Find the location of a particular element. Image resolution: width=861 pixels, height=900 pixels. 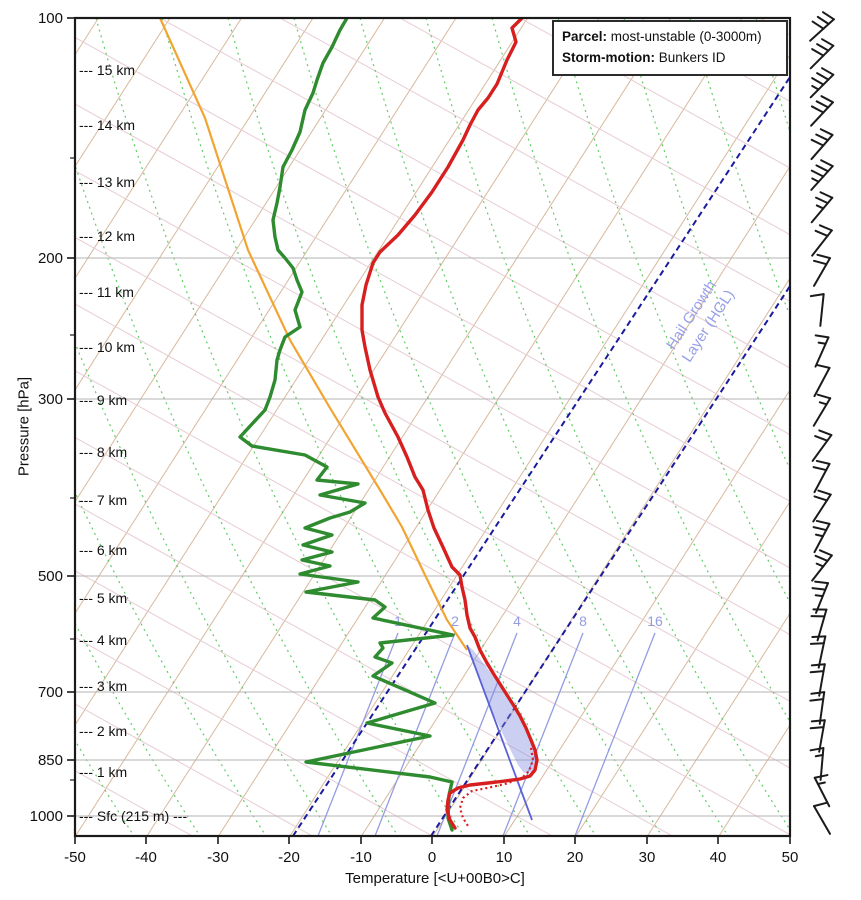

x-axis-title: Temperature [<U+00B0>C] is located at coordinates (435, 878).